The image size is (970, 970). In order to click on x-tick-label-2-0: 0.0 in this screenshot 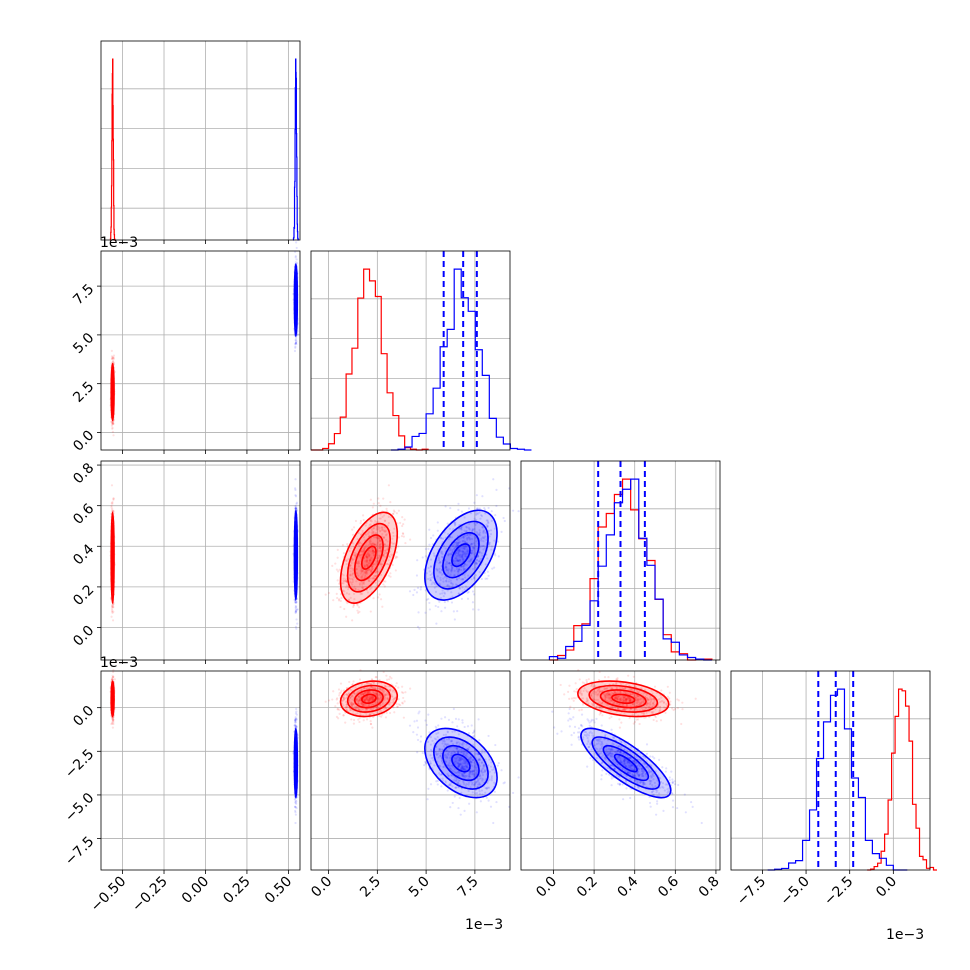, I will do `click(546, 887)`.